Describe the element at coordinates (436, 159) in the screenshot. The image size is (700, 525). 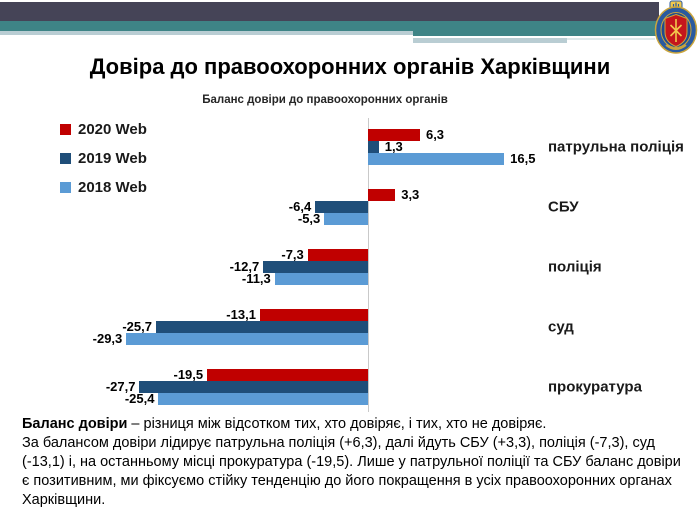
I see `bar-2018-cat0` at that location.